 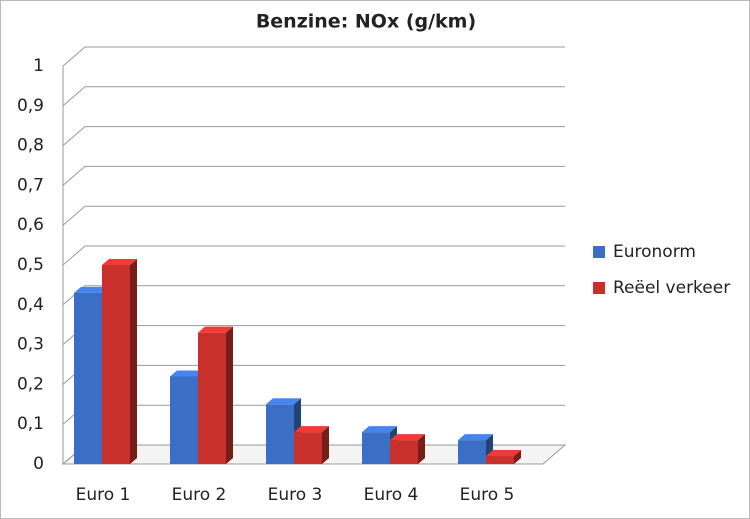 What do you see at coordinates (30, 185) in the screenshot?
I see `y-tick-label: 0,7` at bounding box center [30, 185].